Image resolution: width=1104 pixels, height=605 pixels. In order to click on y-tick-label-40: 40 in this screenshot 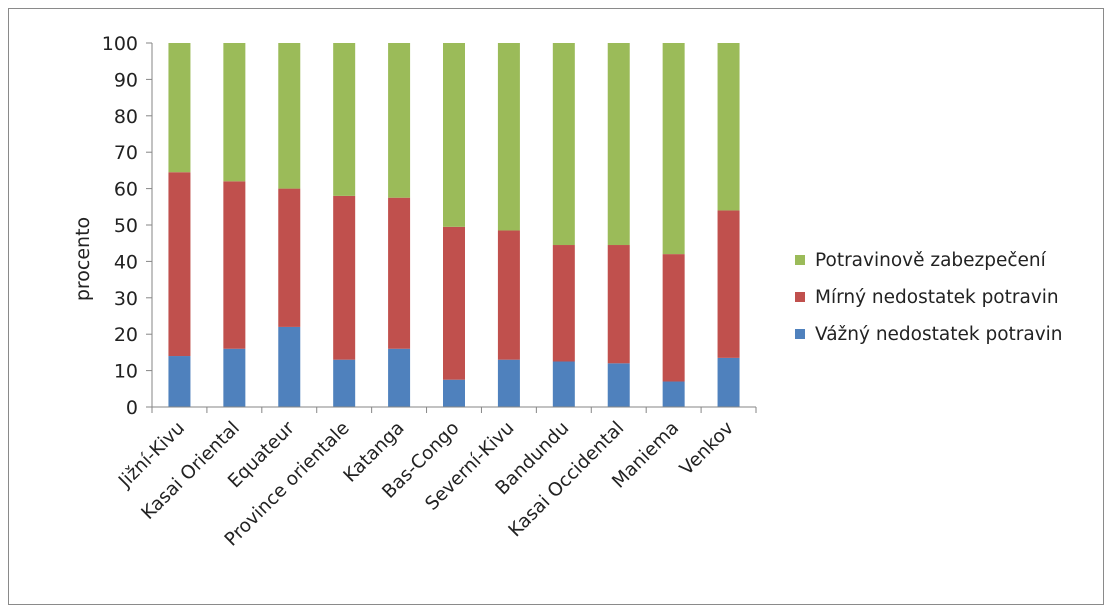, I will do `click(126, 262)`.